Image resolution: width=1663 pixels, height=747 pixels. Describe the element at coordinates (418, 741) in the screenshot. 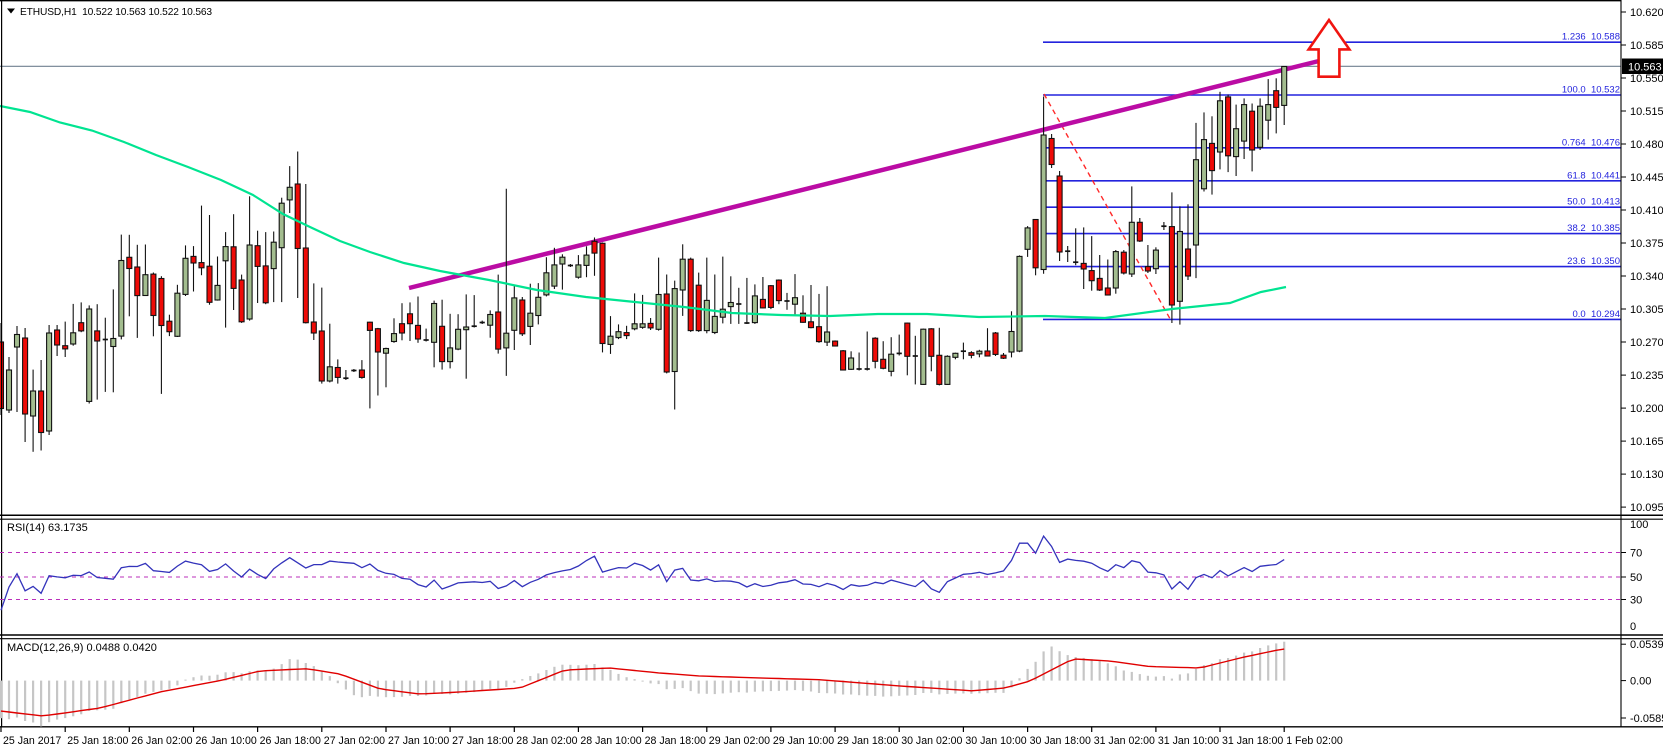

I see `svg-text: 27 Jan 10:00` at that location.